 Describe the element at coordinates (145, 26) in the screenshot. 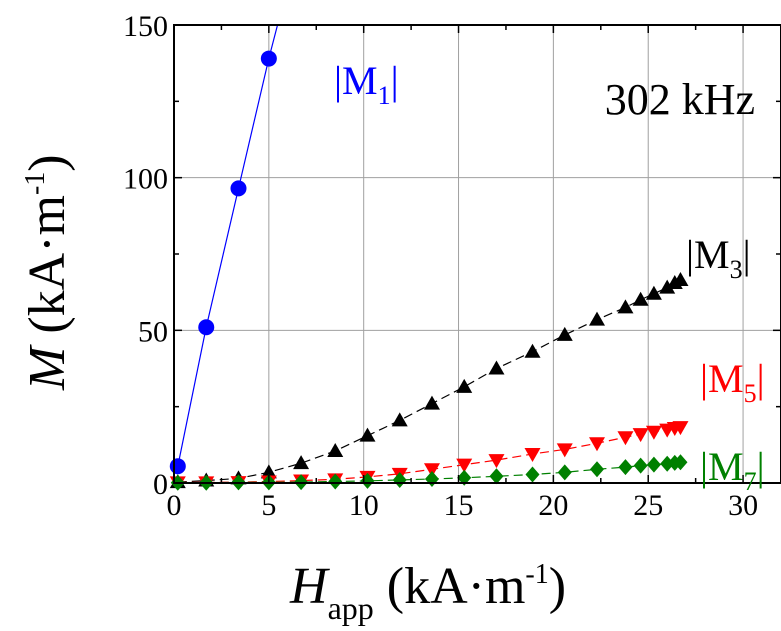

I see `y-tick-label-150: 150` at that location.